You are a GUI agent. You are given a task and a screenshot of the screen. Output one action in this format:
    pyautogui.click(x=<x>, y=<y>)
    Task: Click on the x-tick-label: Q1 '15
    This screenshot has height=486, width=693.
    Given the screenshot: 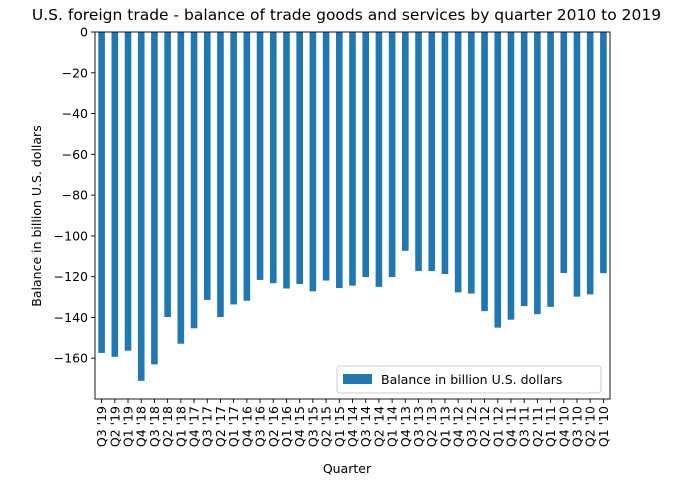 What is the action you would take?
    pyautogui.click(x=339, y=426)
    